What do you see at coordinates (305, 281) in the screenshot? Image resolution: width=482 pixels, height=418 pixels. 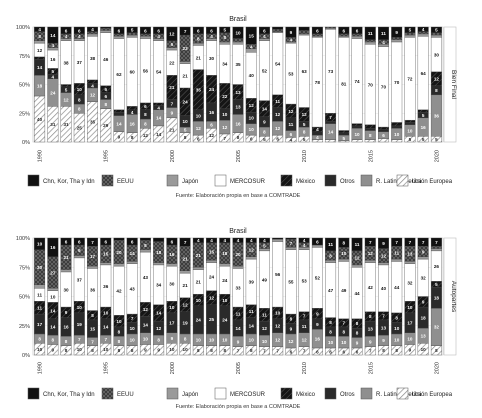 I see `data-label: 53` at bounding box center [305, 281].